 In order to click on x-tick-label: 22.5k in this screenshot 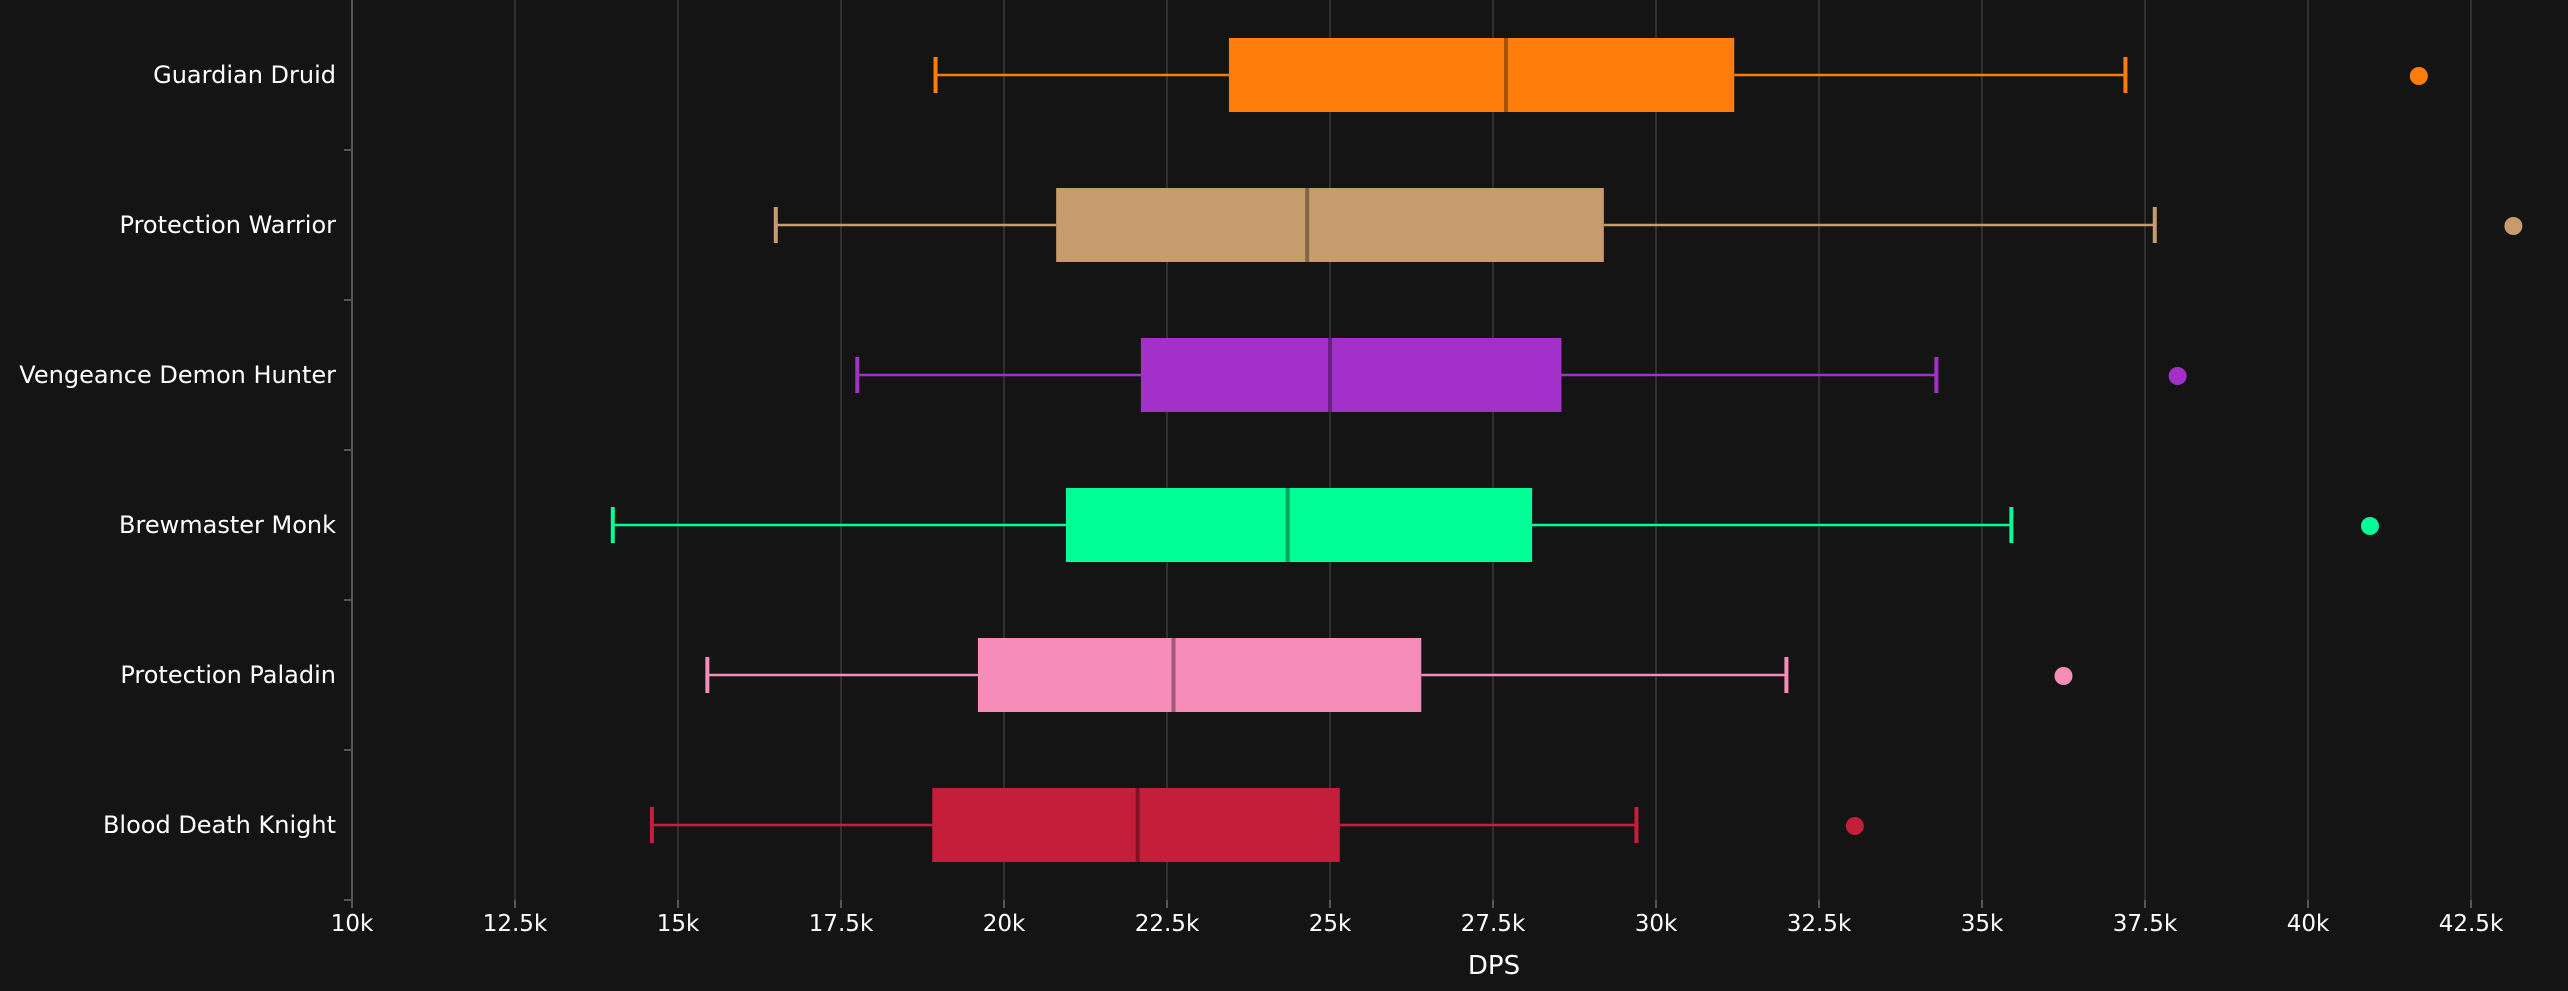, I will do `click(1167, 924)`.